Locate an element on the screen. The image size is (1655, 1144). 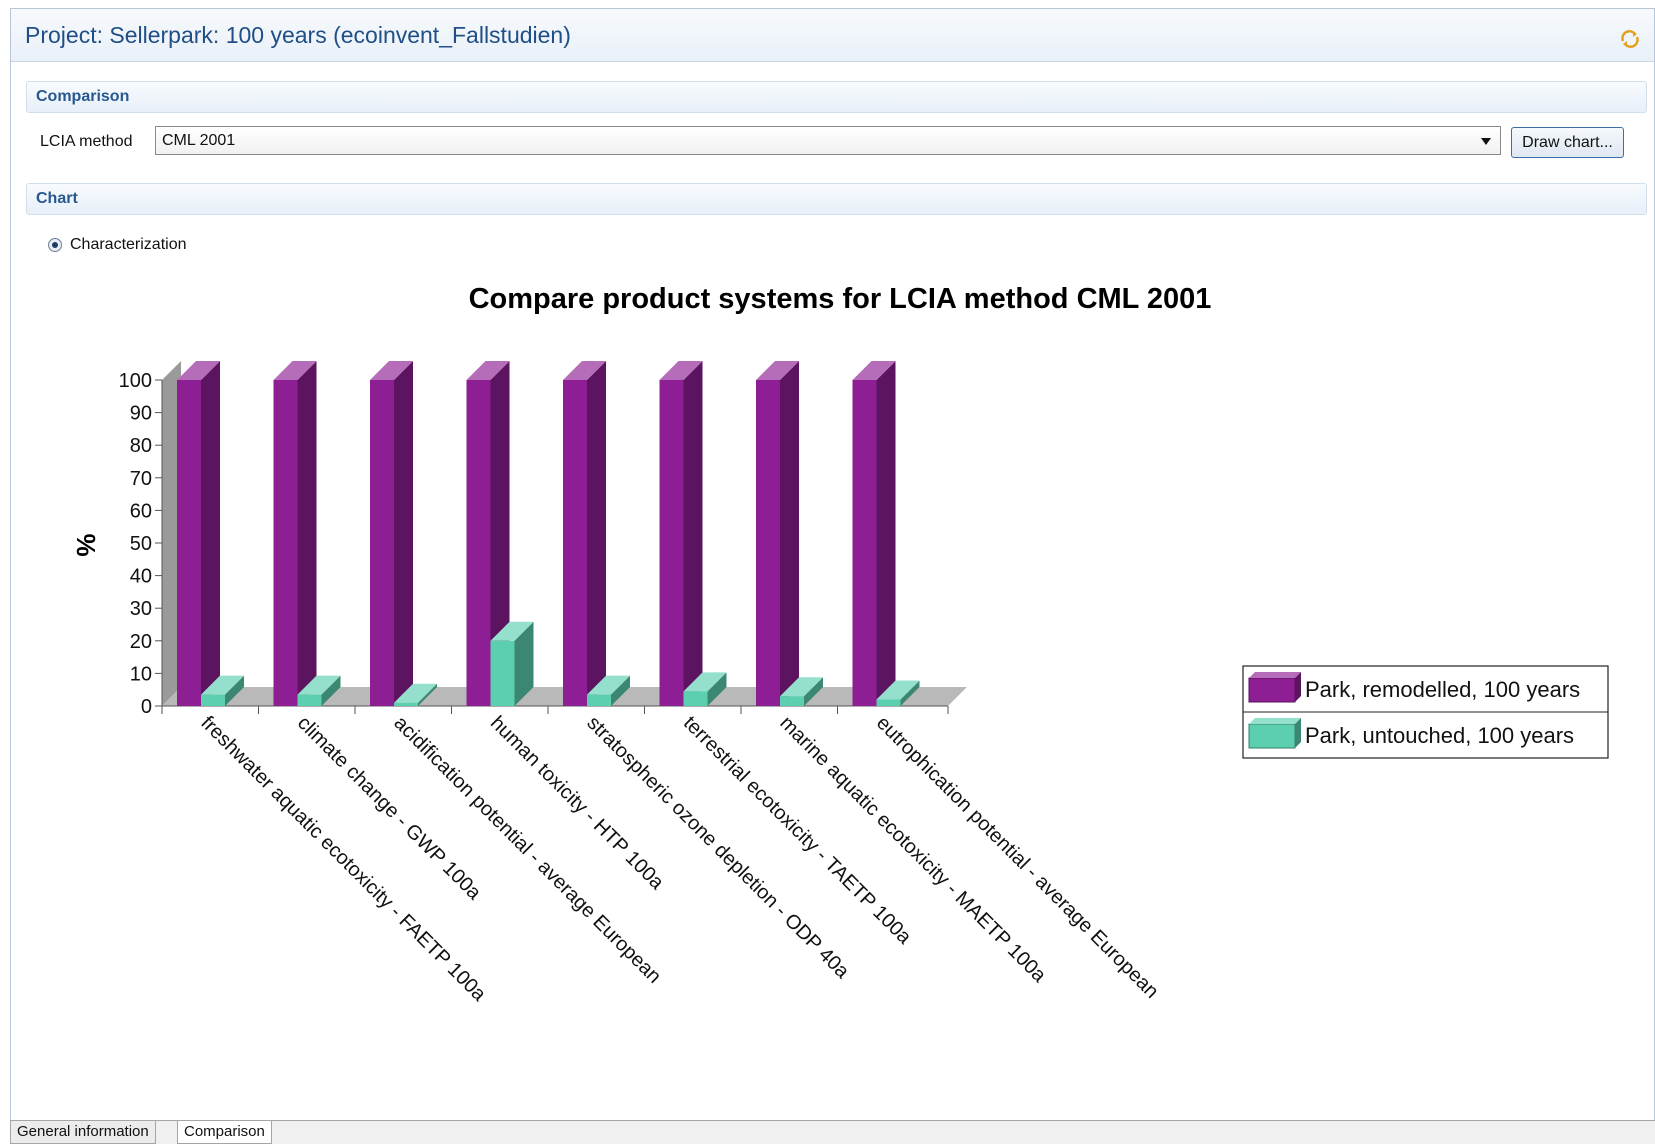
y-tick-label: 100 is located at coordinates (135, 381).